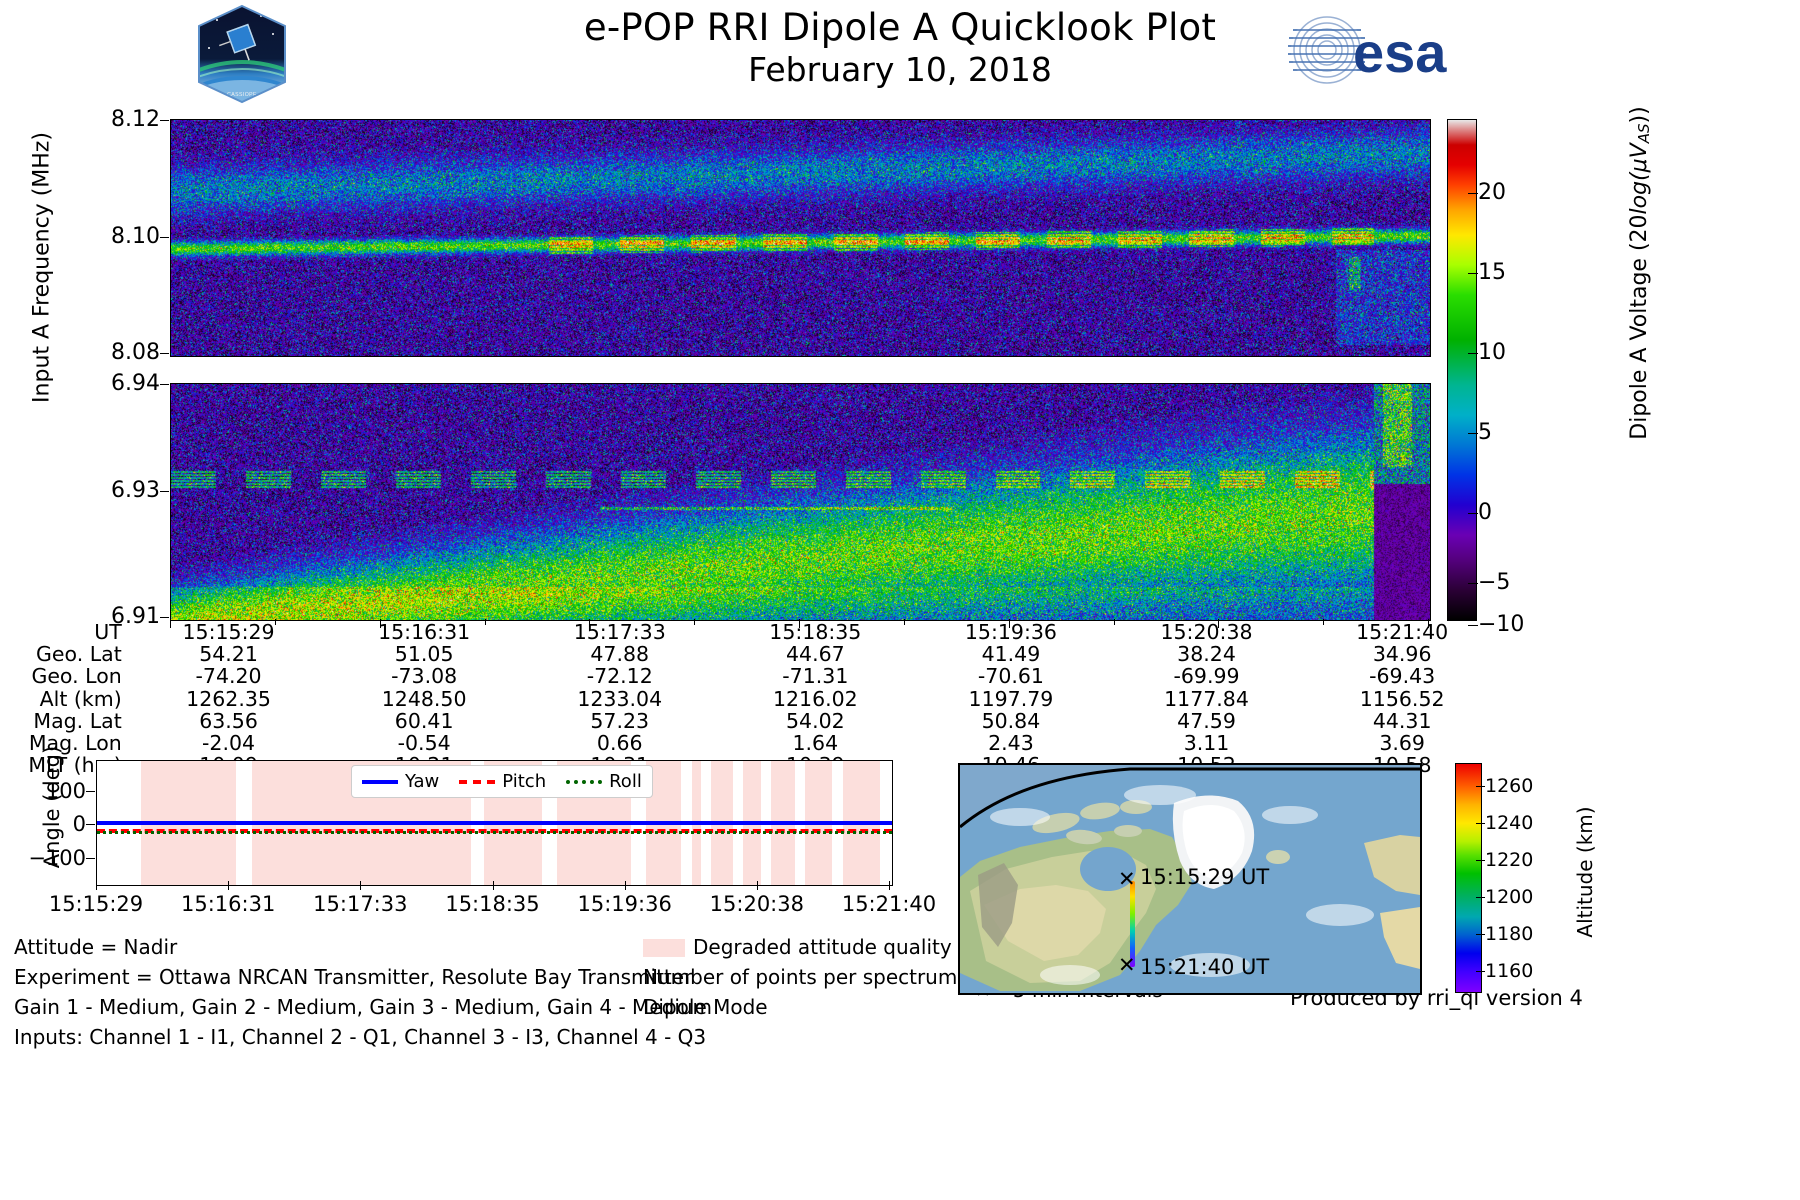 This screenshot has width=1800, height=1200. What do you see at coordinates (900, 27) in the screenshot?
I see `page-title: e-POP RRI Dipole A Quicklook Plot` at bounding box center [900, 27].